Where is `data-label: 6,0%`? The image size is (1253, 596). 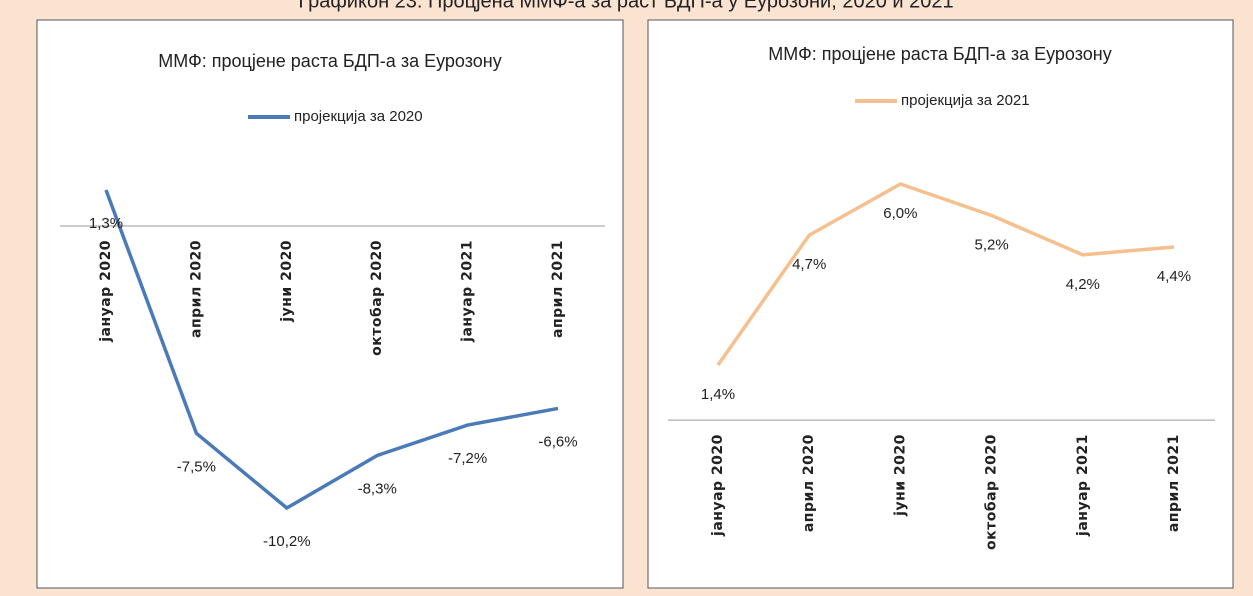 data-label: 6,0% is located at coordinates (900, 213).